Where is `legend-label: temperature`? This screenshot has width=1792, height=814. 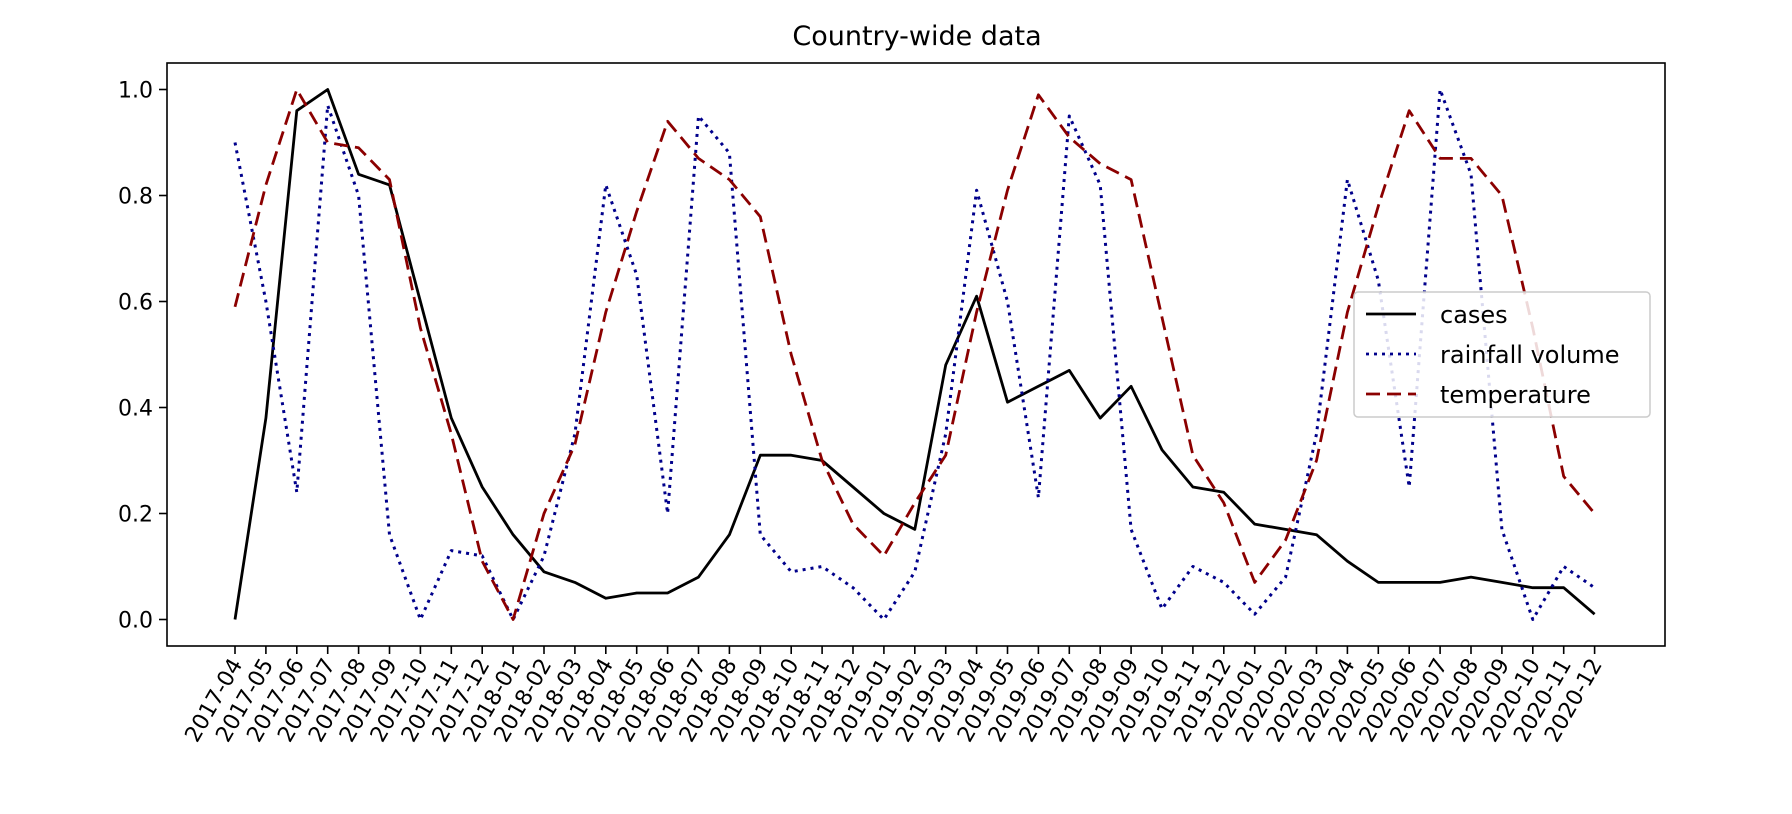 legend-label: temperature is located at coordinates (1515, 395).